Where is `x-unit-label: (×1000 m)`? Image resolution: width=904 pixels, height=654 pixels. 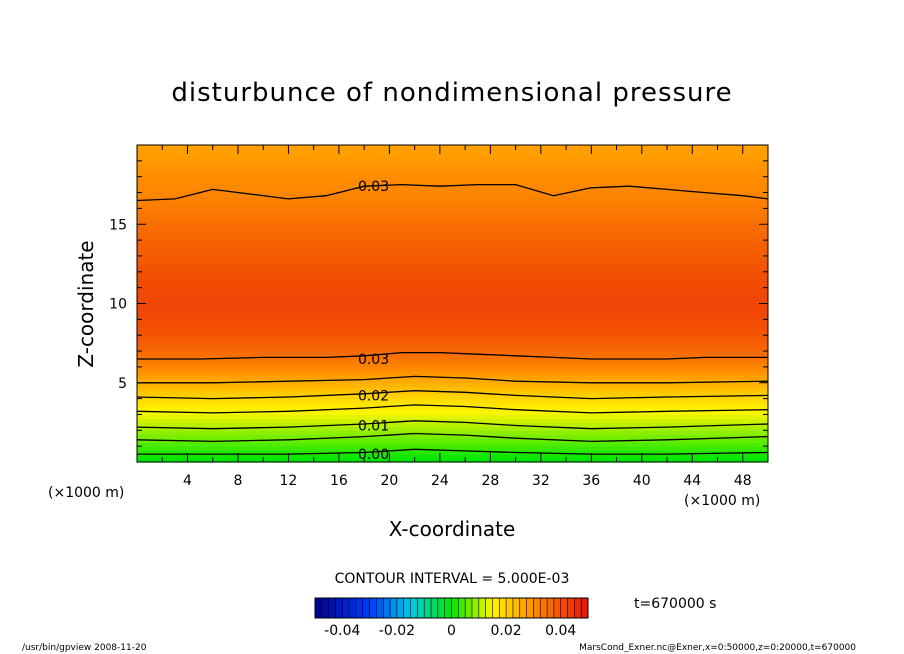
x-unit-label: (×1000 m) is located at coordinates (722, 501).